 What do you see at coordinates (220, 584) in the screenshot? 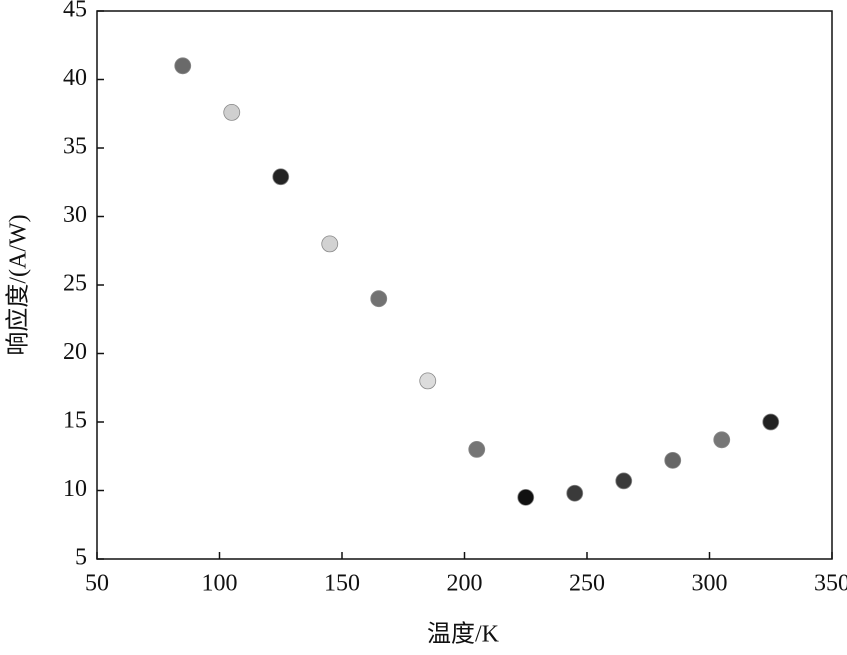
I see `x-tick-label: 100` at bounding box center [220, 584].